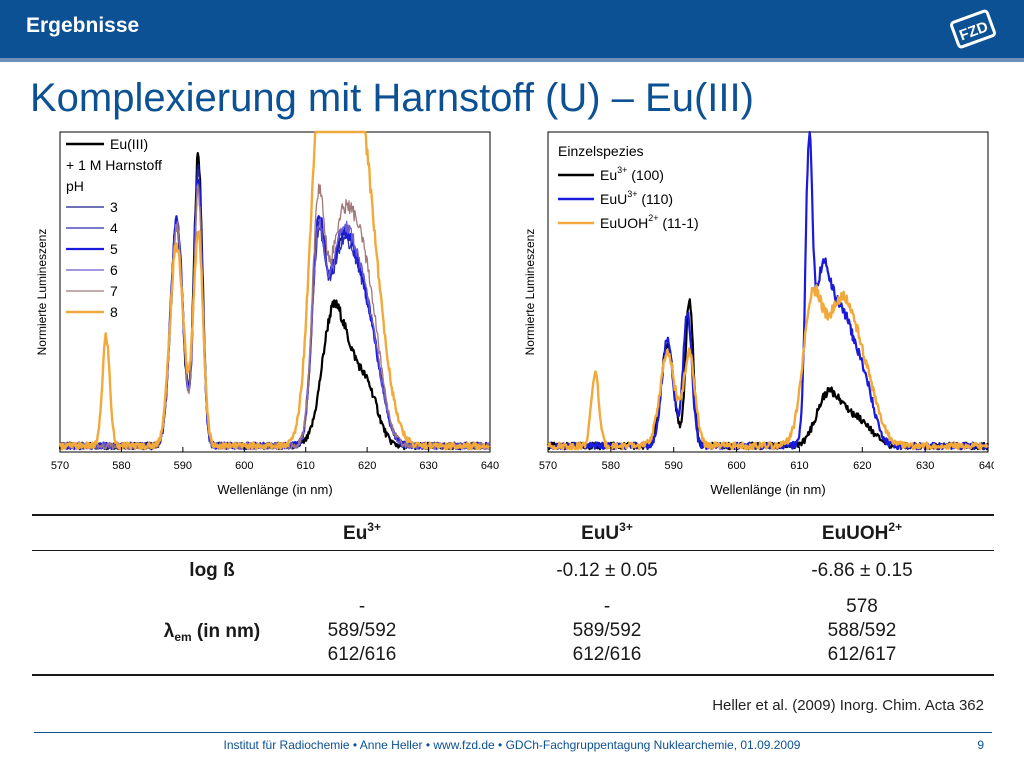 The width and height of the screenshot is (1024, 768). What do you see at coordinates (601, 151) in the screenshot?
I see `legend-title: Einzelspezies` at bounding box center [601, 151].